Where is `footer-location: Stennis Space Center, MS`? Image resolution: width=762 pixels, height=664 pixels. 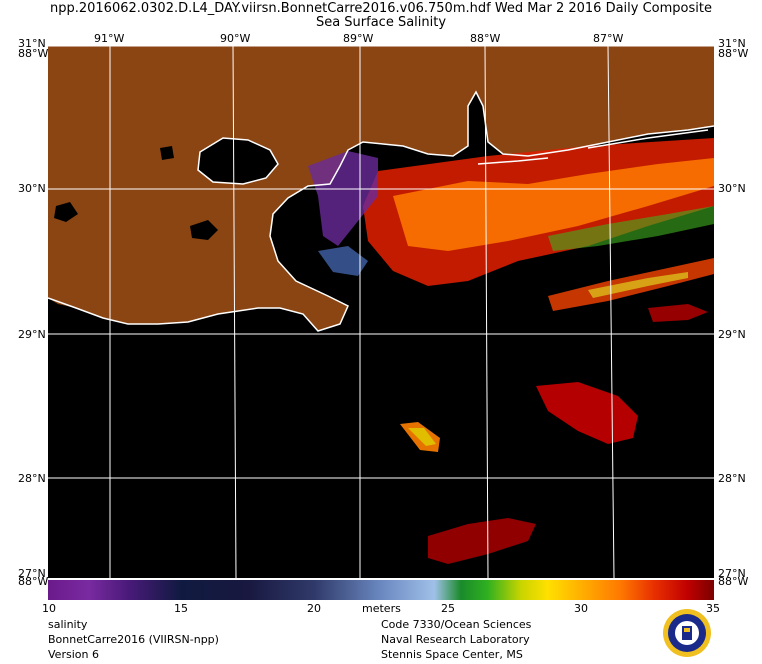
footer-location: Stennis Space Center, MS is located at coordinates (452, 654).